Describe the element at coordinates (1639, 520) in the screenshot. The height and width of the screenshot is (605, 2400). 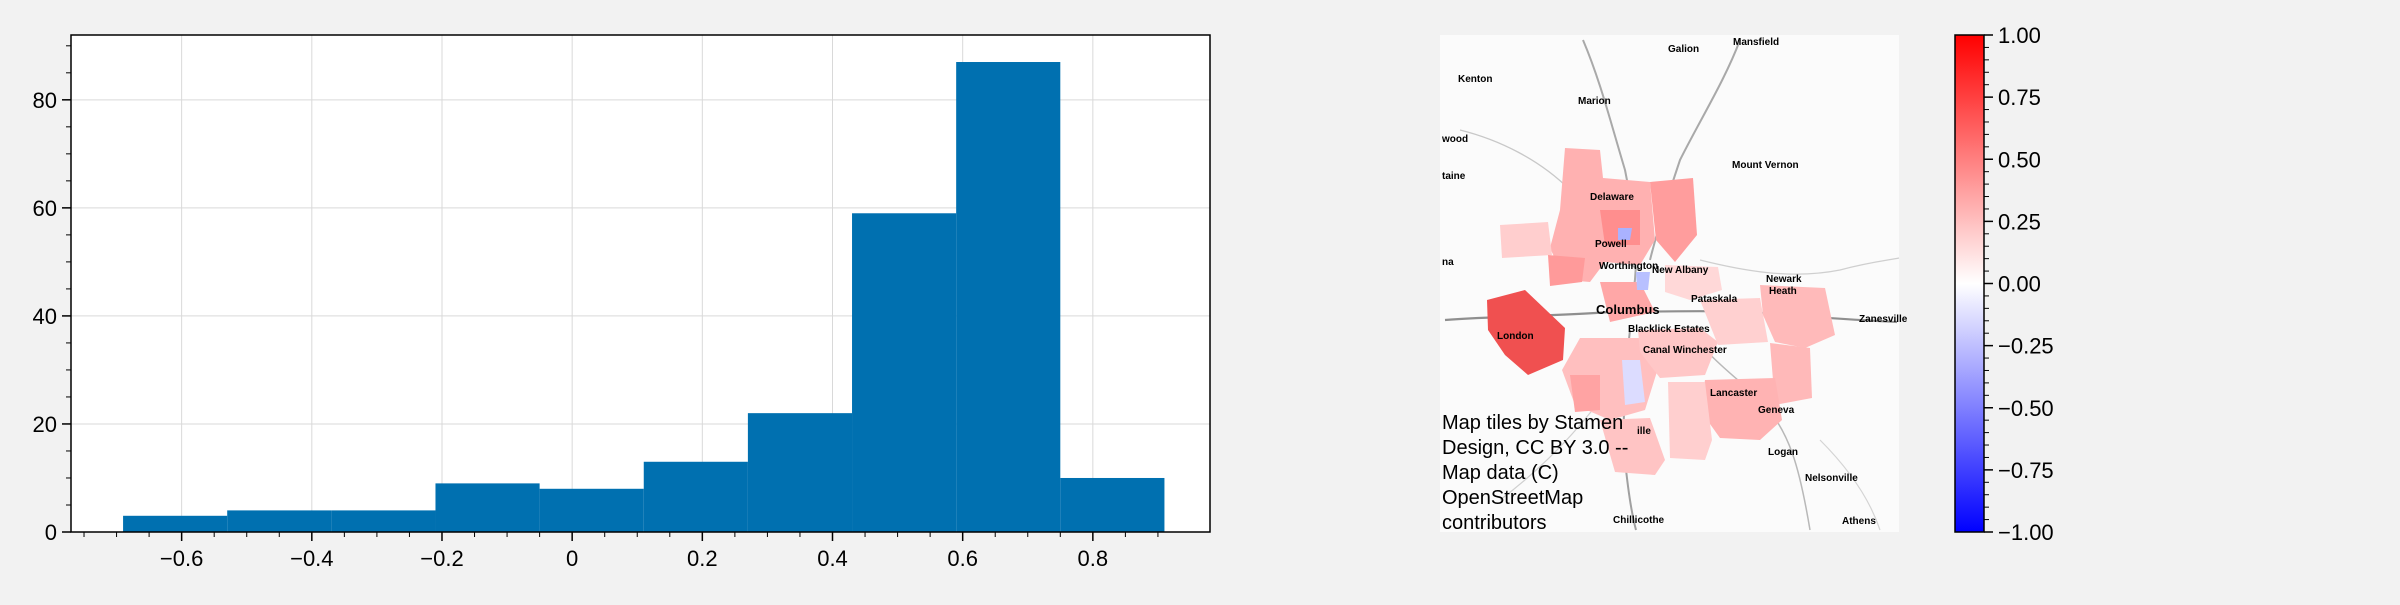
I see `map-place-label: Chillicothe` at that location.